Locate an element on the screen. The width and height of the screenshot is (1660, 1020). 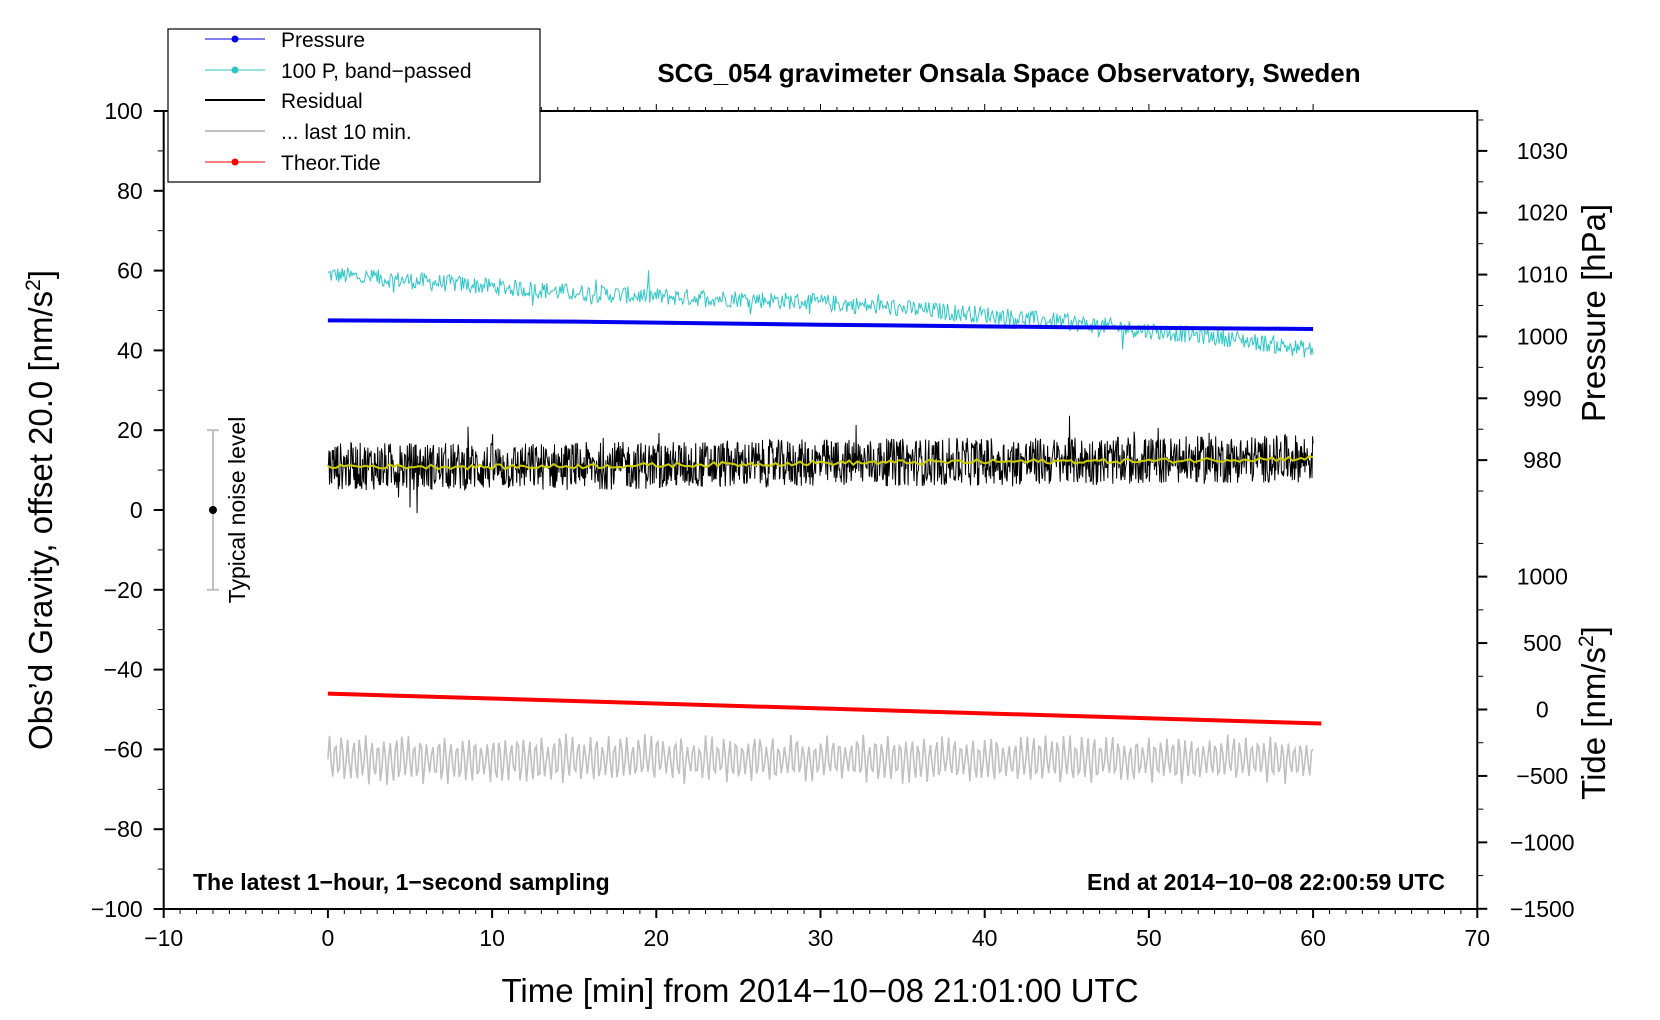
y-tick-label: 100 is located at coordinates (123, 111).